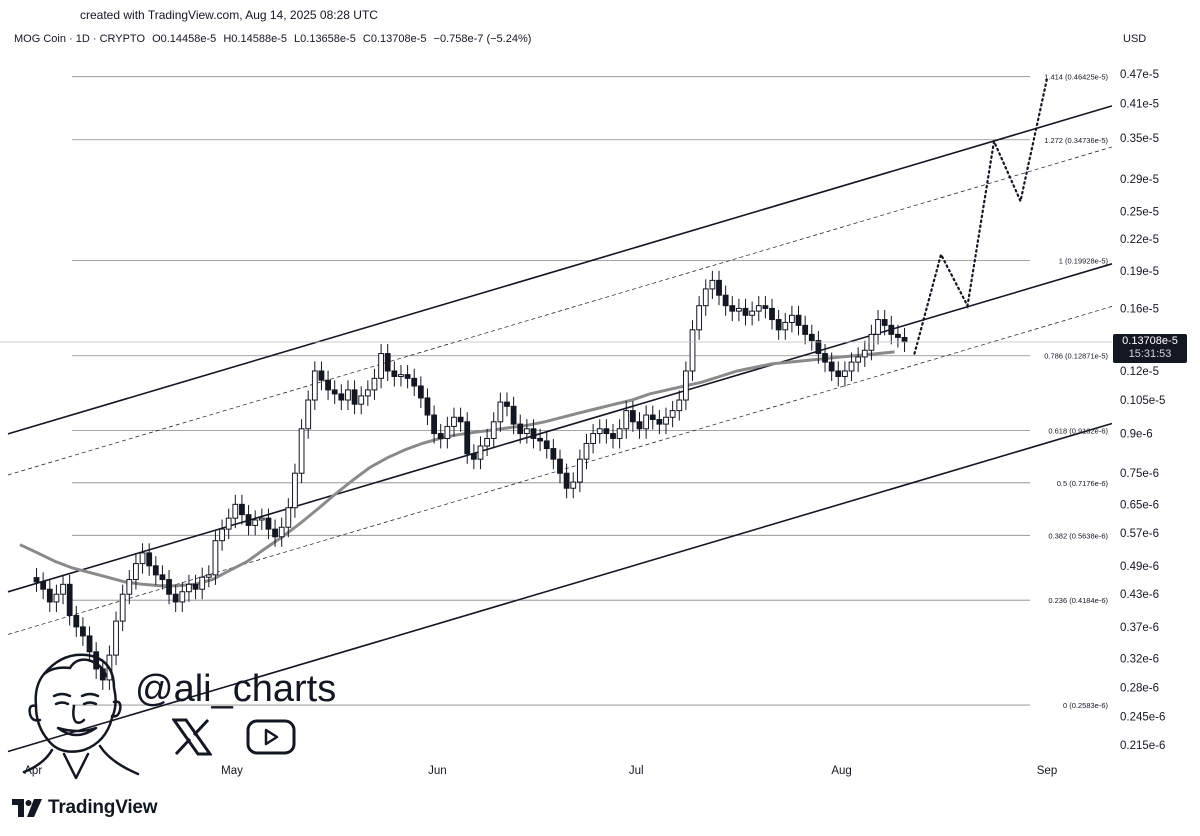  Describe the element at coordinates (1084, 261) in the screenshot. I see `fib-label-2: 1 (0.19928e-5)` at that location.